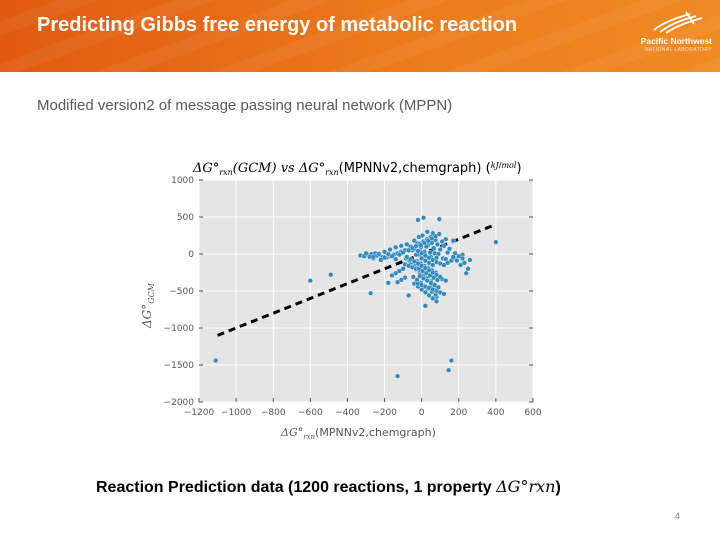 The image size is (720, 540). I want to click on logo-name: Pacific Northwest, so click(676, 41).